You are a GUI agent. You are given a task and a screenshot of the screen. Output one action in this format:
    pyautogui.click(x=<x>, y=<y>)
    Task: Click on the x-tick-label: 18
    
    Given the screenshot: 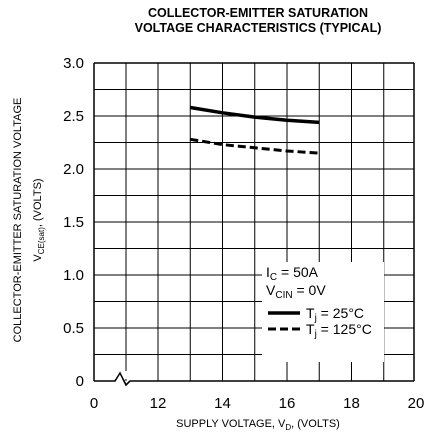 What is the action you would take?
    pyautogui.click(x=351, y=403)
    